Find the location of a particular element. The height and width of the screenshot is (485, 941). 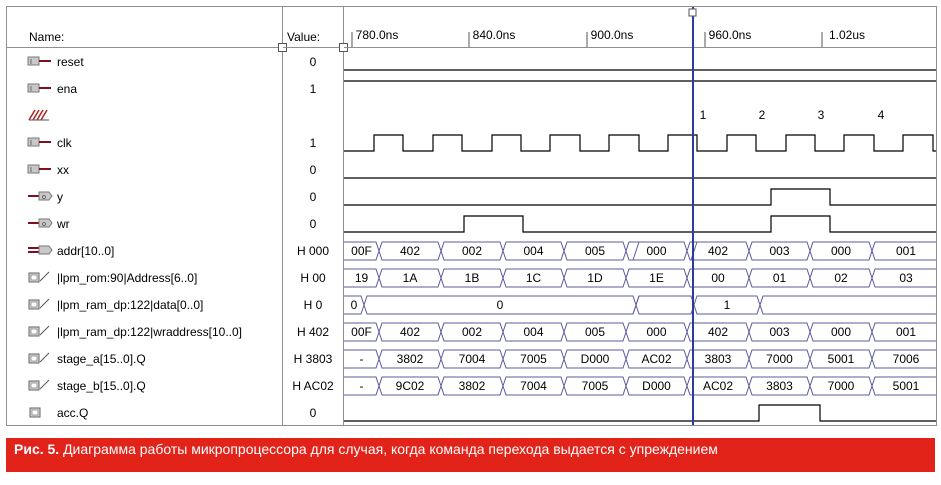

time-tick-label: 780.0ns is located at coordinates (377, 35).